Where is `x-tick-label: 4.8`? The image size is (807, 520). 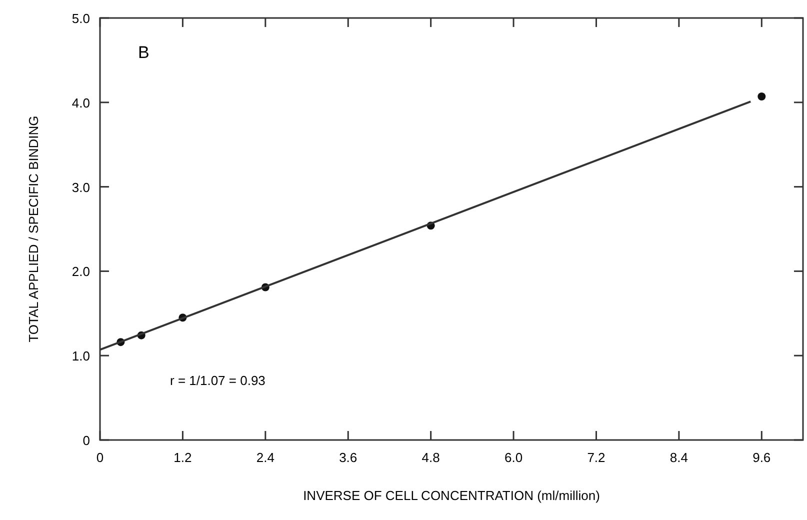
x-tick-label: 4.8 is located at coordinates (431, 457).